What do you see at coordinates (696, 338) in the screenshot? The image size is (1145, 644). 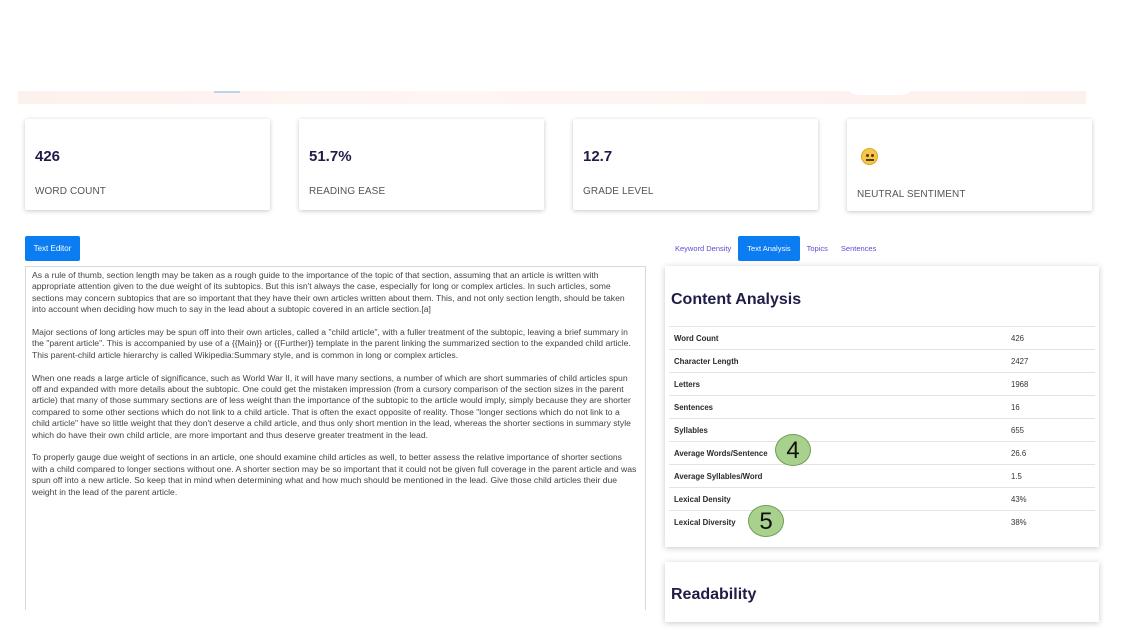 I see `row-key: Word Count` at bounding box center [696, 338].